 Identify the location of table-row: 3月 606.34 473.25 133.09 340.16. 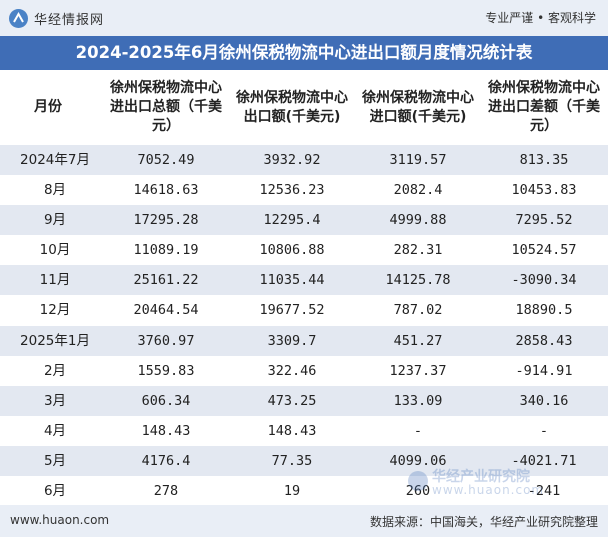
(304, 400).